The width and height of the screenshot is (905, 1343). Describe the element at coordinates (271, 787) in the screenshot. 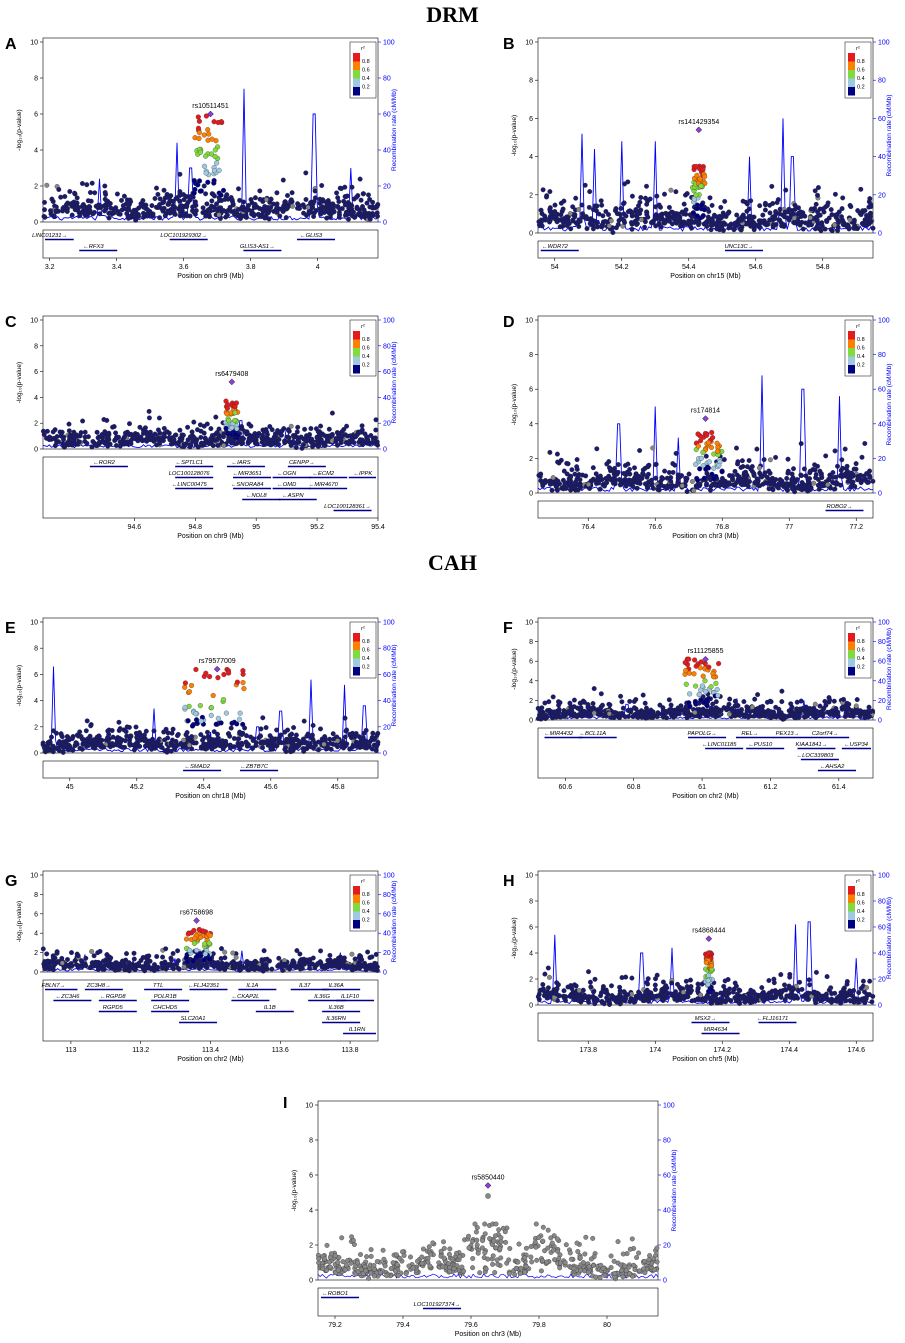

I see `x-tick-label: 45.6` at that location.